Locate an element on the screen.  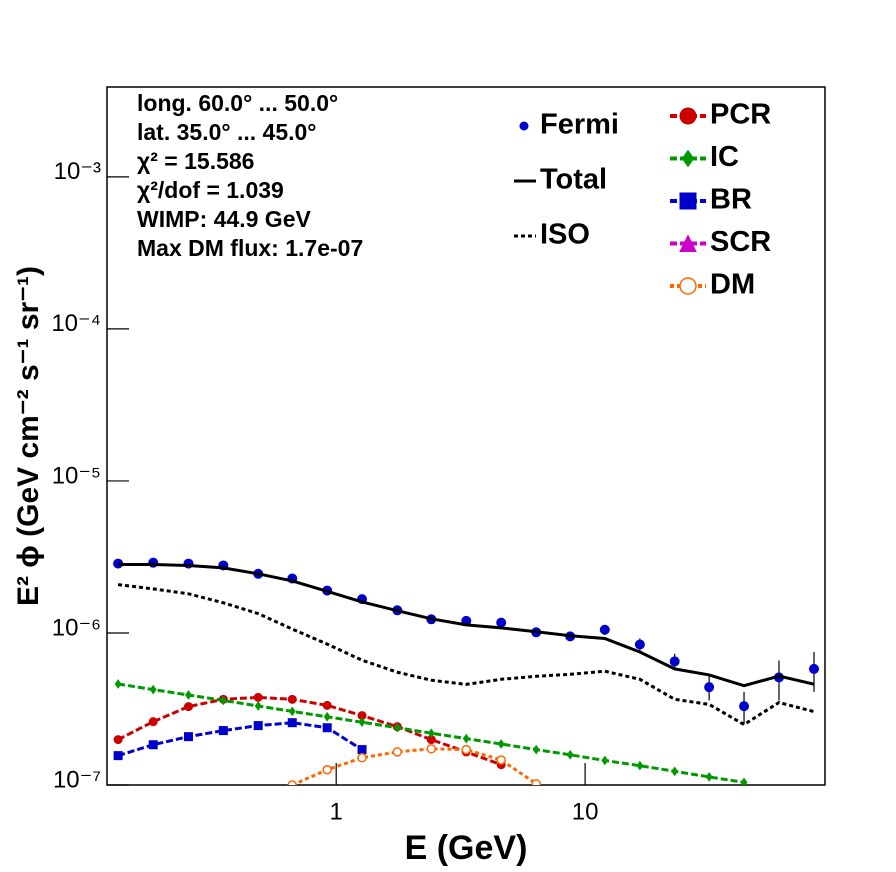
legend-label: Fermi is located at coordinates (579, 125).